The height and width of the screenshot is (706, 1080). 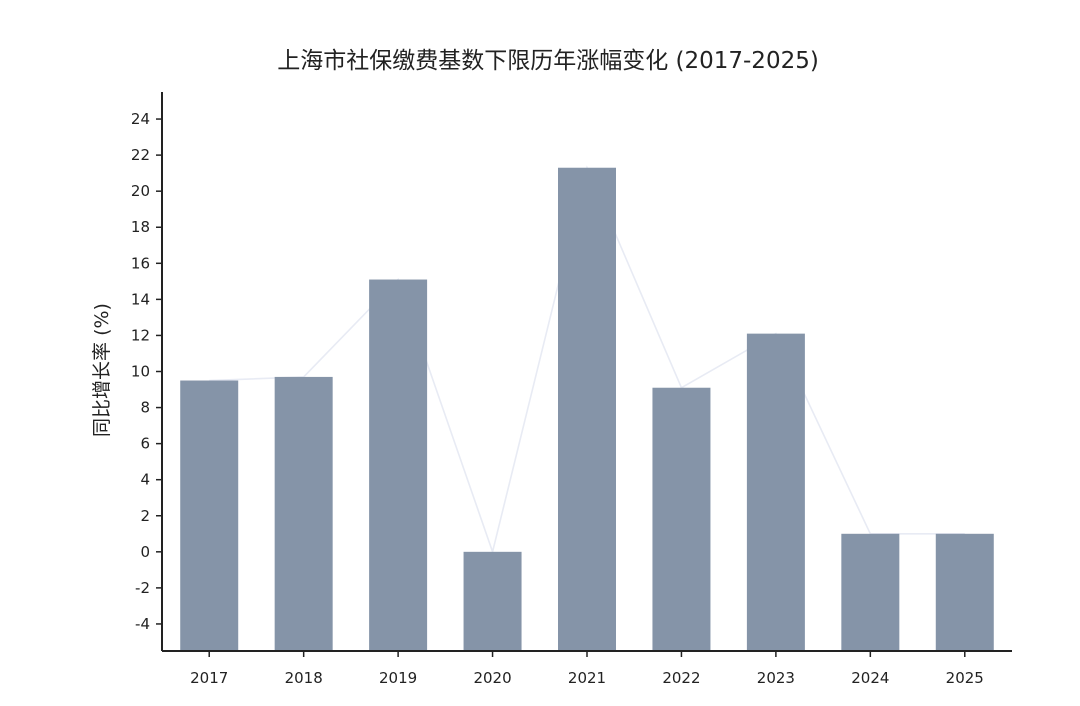 What do you see at coordinates (398, 678) in the screenshot?
I see `x-tick-label: 2019` at bounding box center [398, 678].